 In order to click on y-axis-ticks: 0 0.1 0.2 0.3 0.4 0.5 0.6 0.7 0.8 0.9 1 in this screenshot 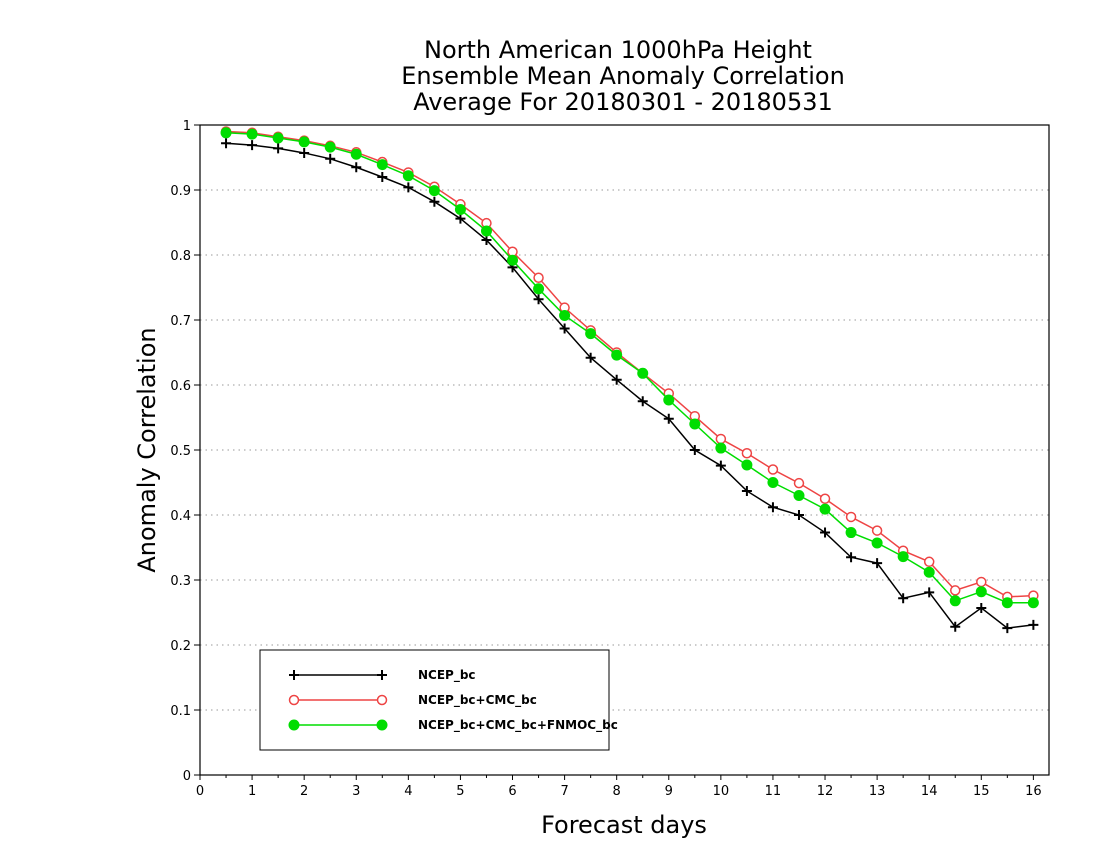, I will do `click(185, 451)`.